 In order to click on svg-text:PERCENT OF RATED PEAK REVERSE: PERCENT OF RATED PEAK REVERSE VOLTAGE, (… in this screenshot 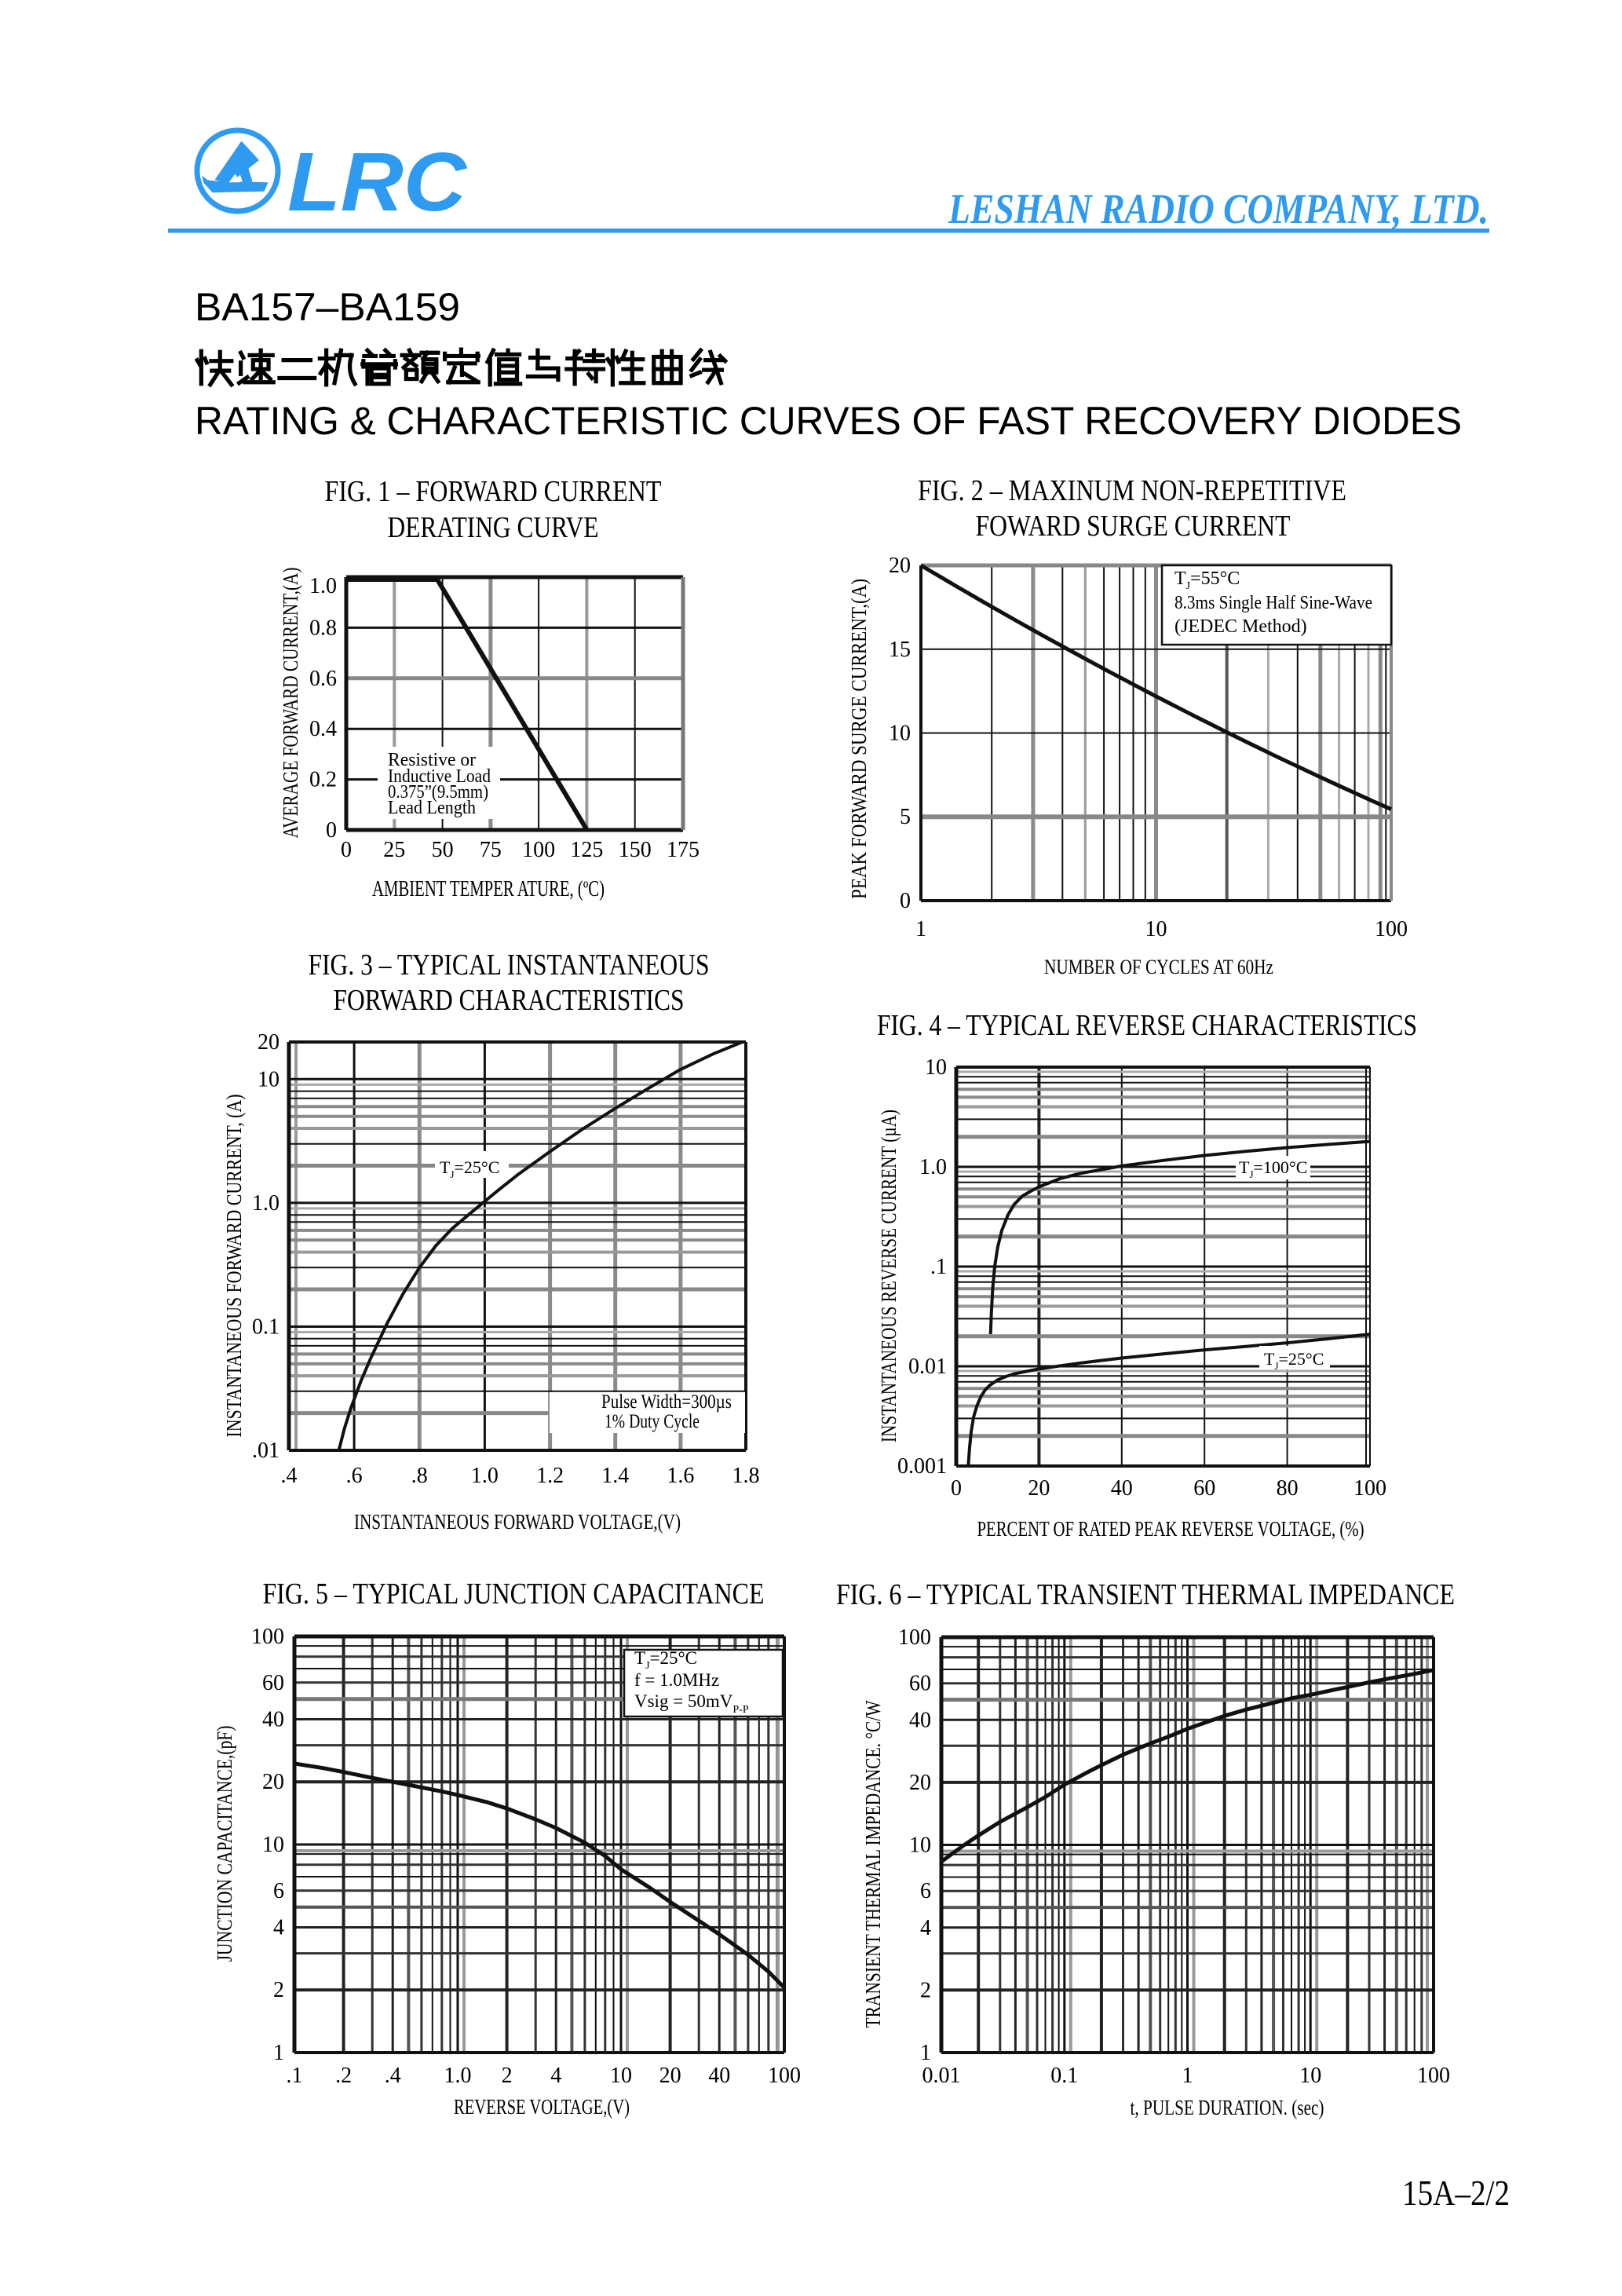, I will do `click(1170, 1529)`.